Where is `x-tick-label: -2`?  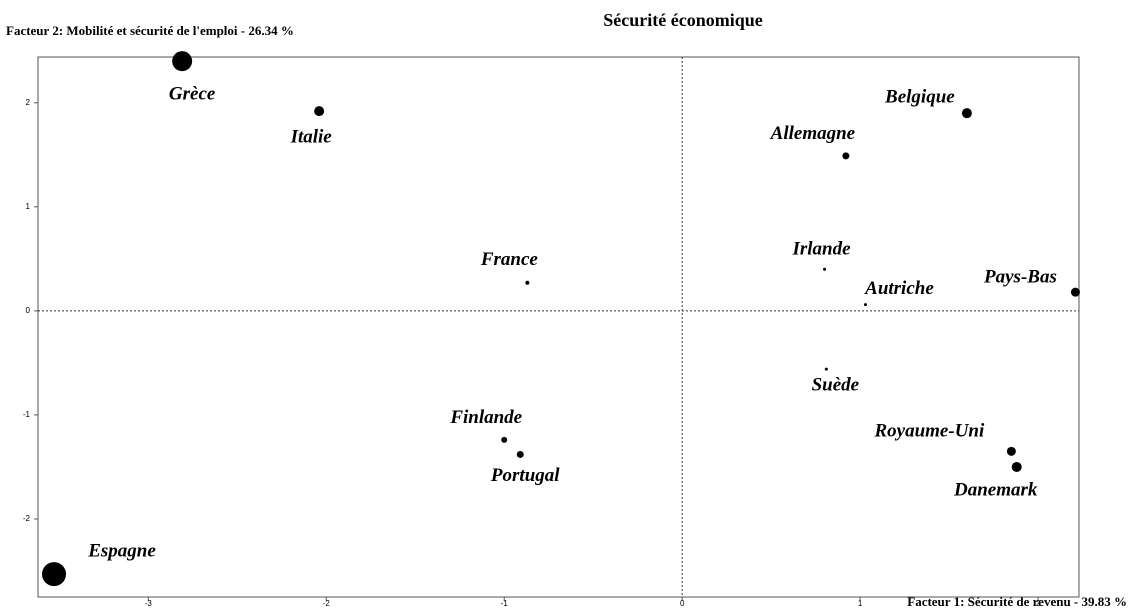 x-tick-label: -2 is located at coordinates (327, 603).